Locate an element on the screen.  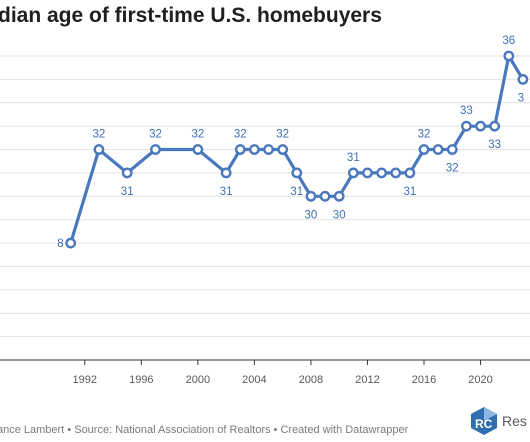
data-label: 8 is located at coordinates (60, 244).